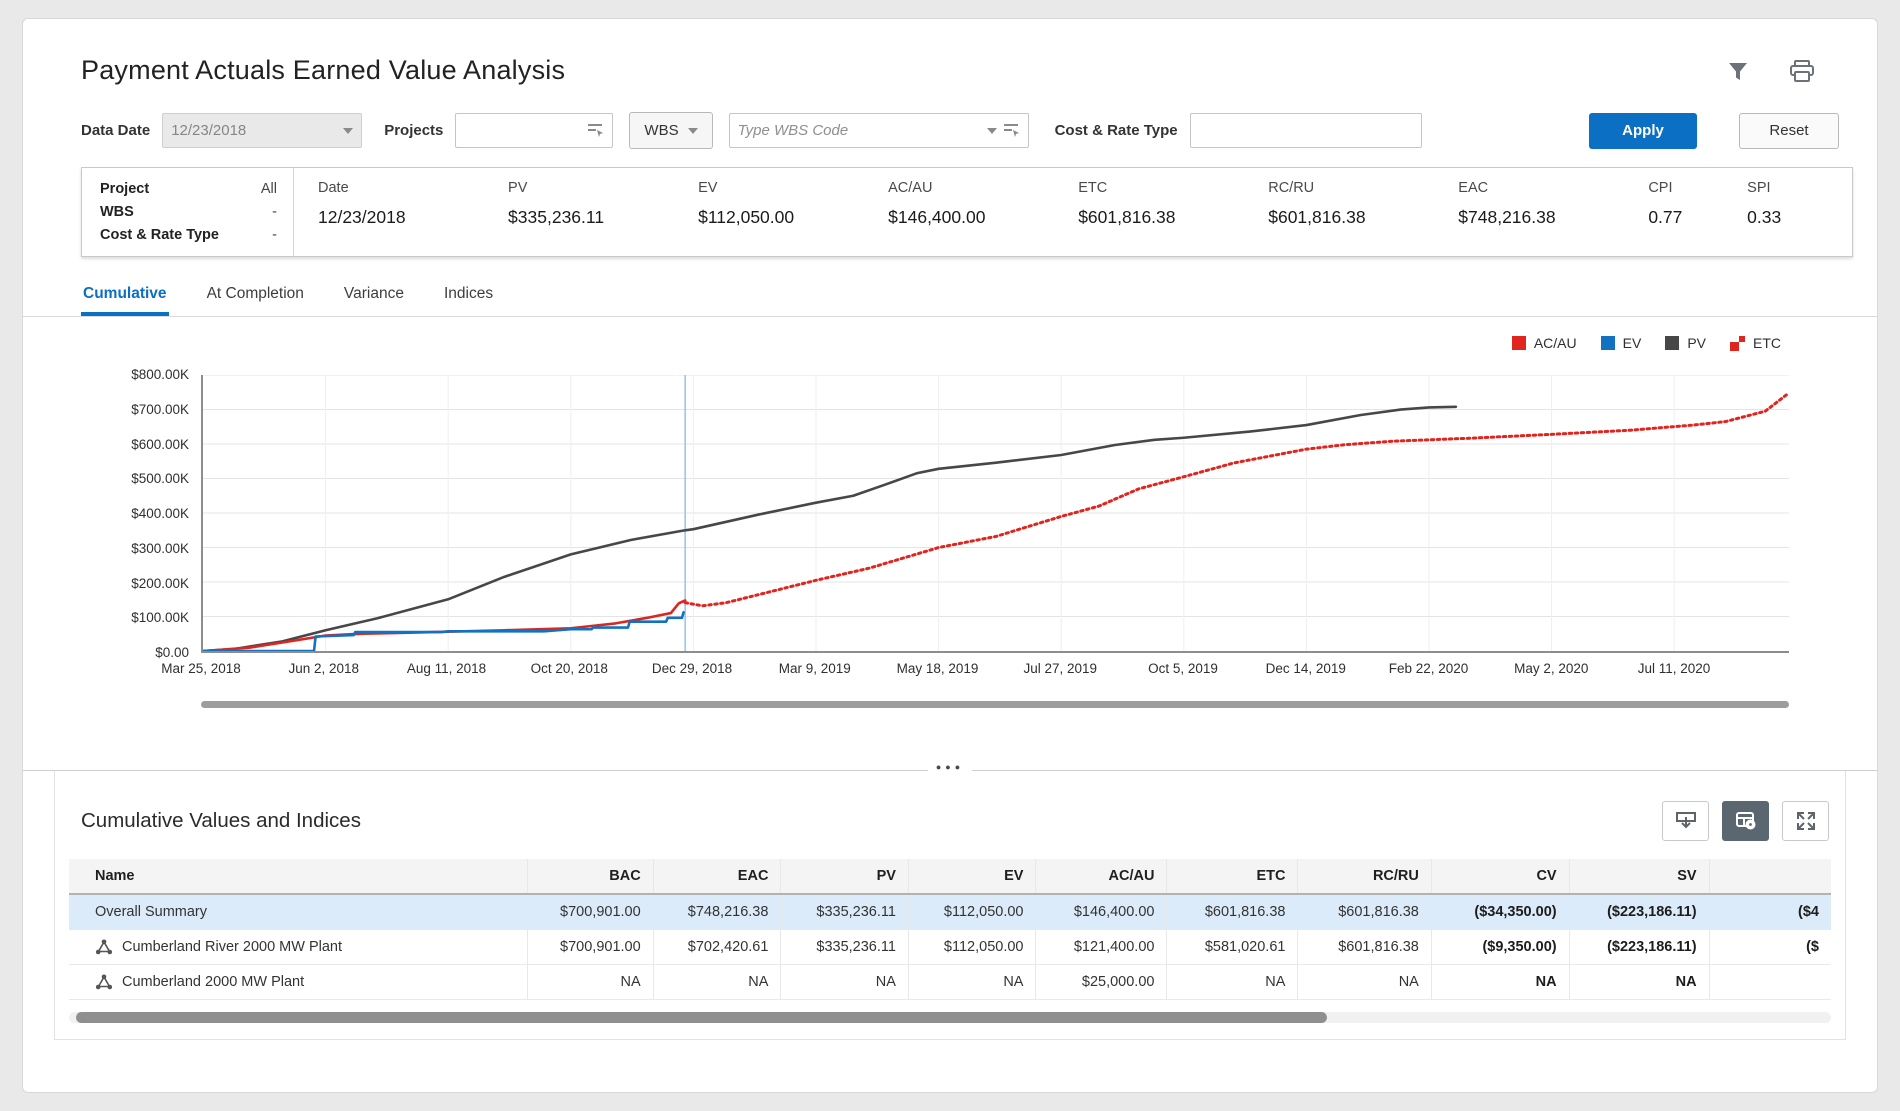  What do you see at coordinates (1632, 343) in the screenshot?
I see `legend-label: EV` at bounding box center [1632, 343].